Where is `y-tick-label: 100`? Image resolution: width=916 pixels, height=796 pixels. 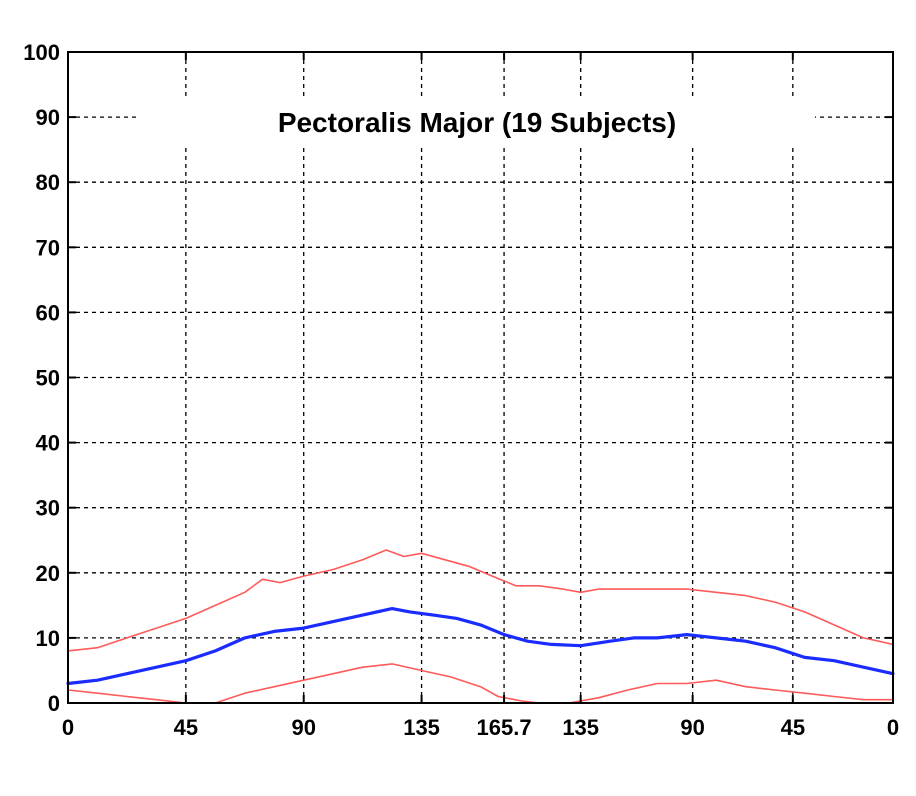
y-tick-label: 100 is located at coordinates (41, 52).